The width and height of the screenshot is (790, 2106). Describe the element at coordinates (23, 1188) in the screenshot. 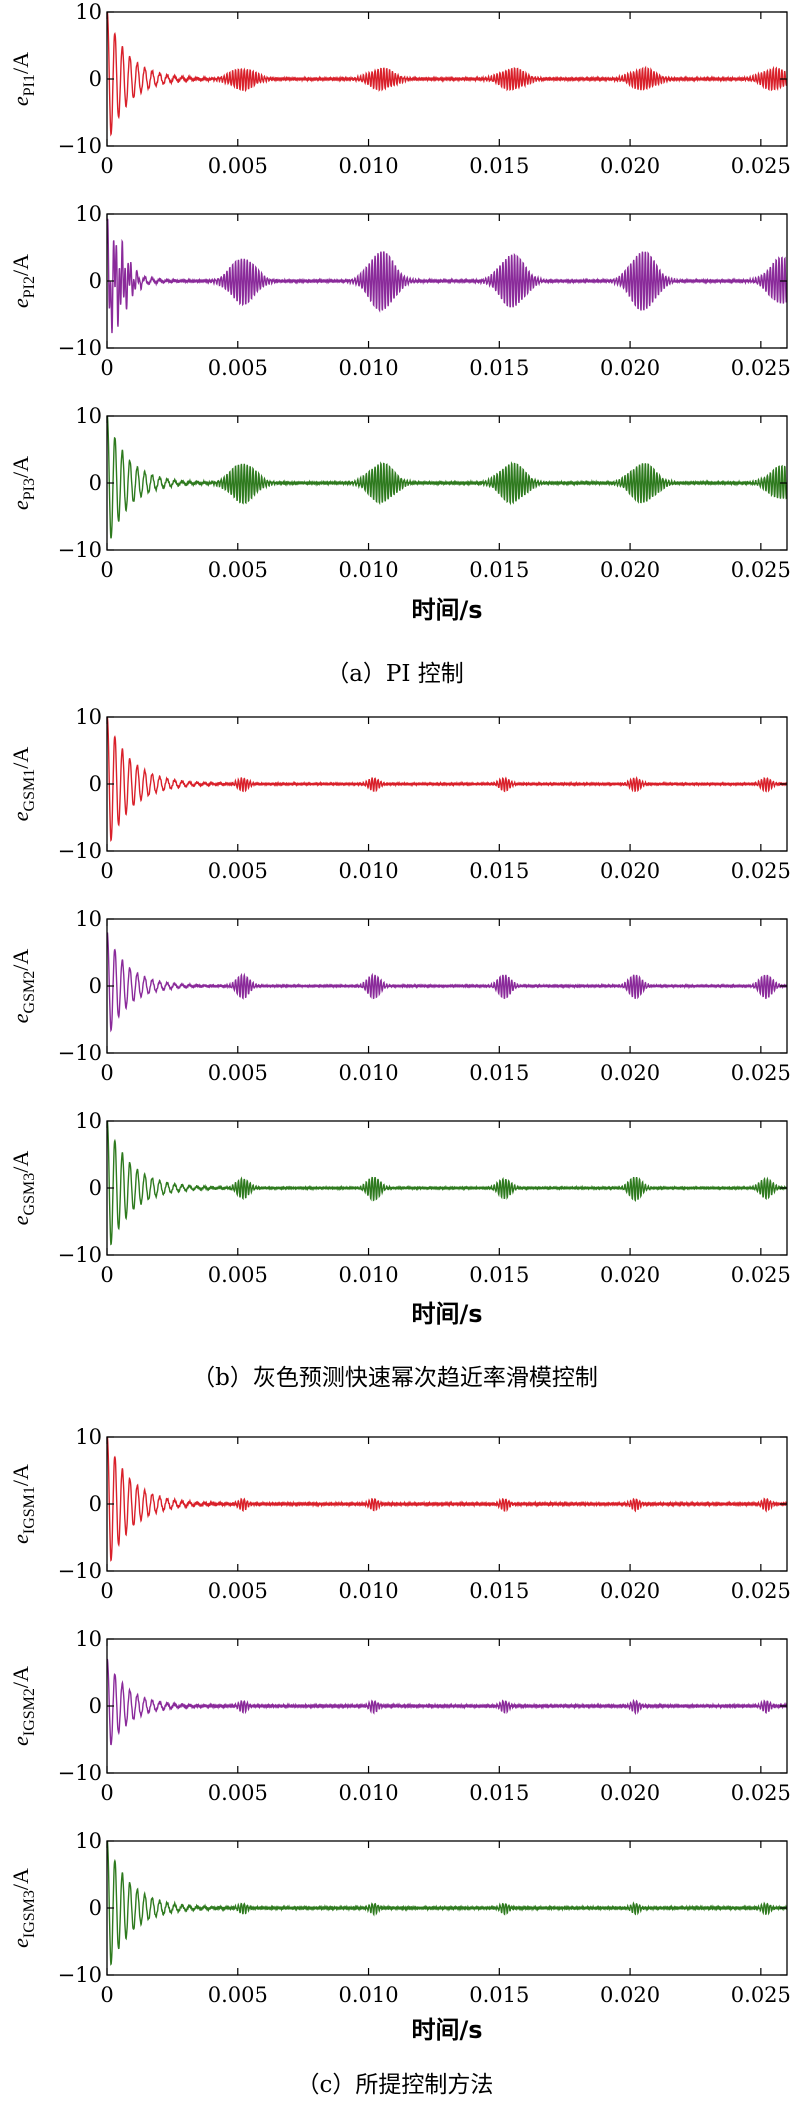

I see `y-axis-label: eGSM3/A` at that location.